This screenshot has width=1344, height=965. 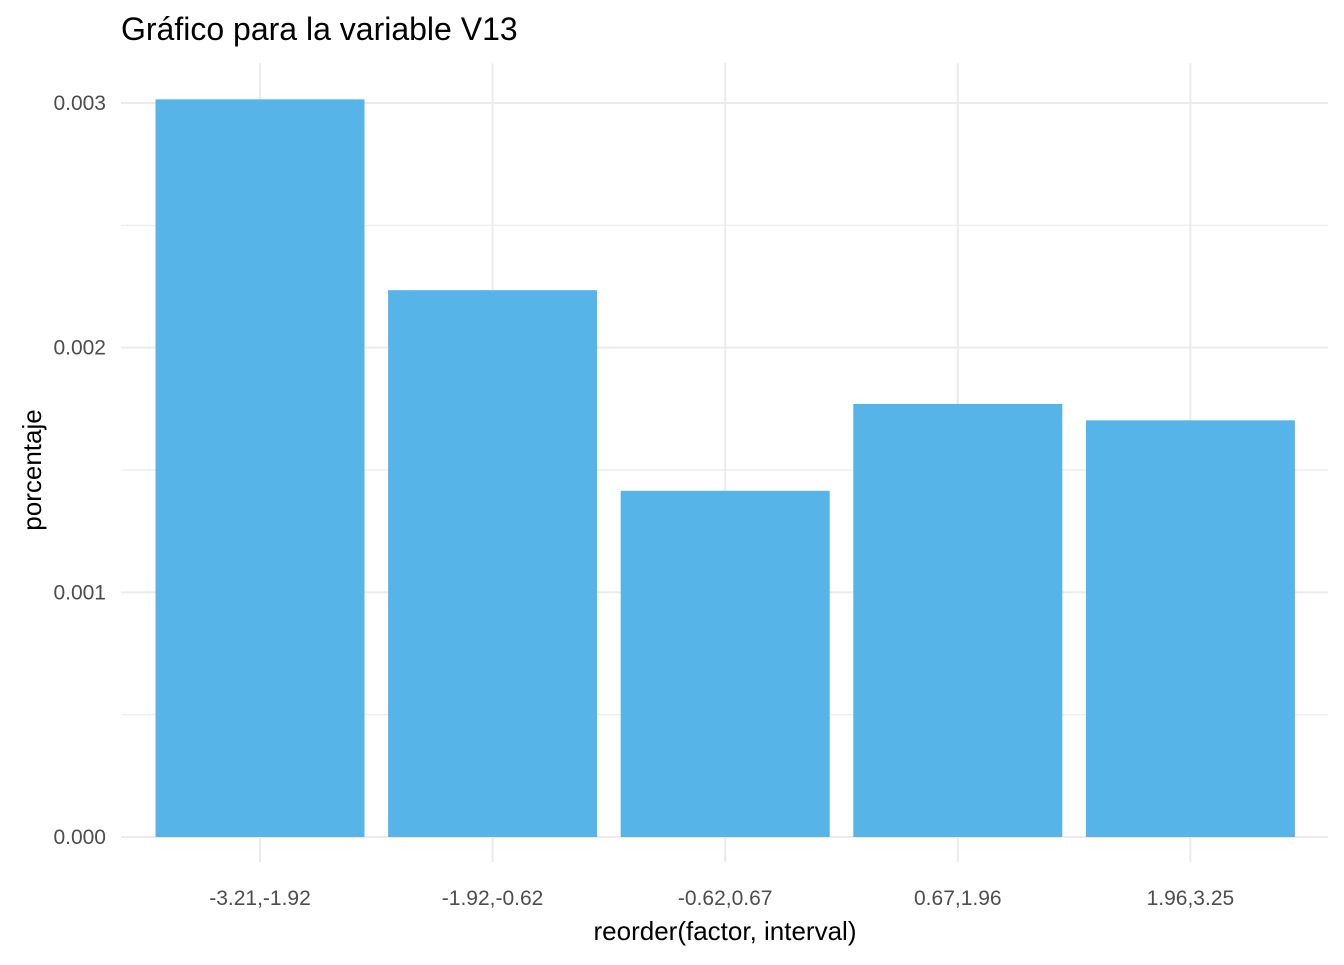 What do you see at coordinates (79, 348) in the screenshot?
I see `y-tick-label: 0.002` at bounding box center [79, 348].